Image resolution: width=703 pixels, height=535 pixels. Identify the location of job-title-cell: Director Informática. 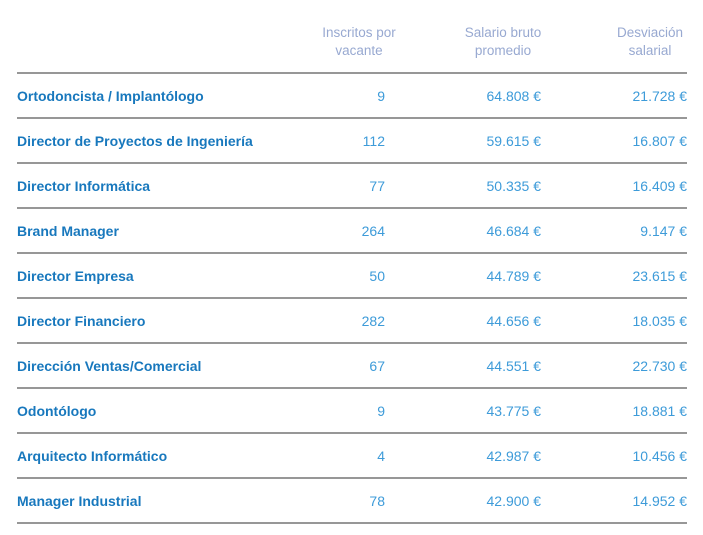
(84, 185).